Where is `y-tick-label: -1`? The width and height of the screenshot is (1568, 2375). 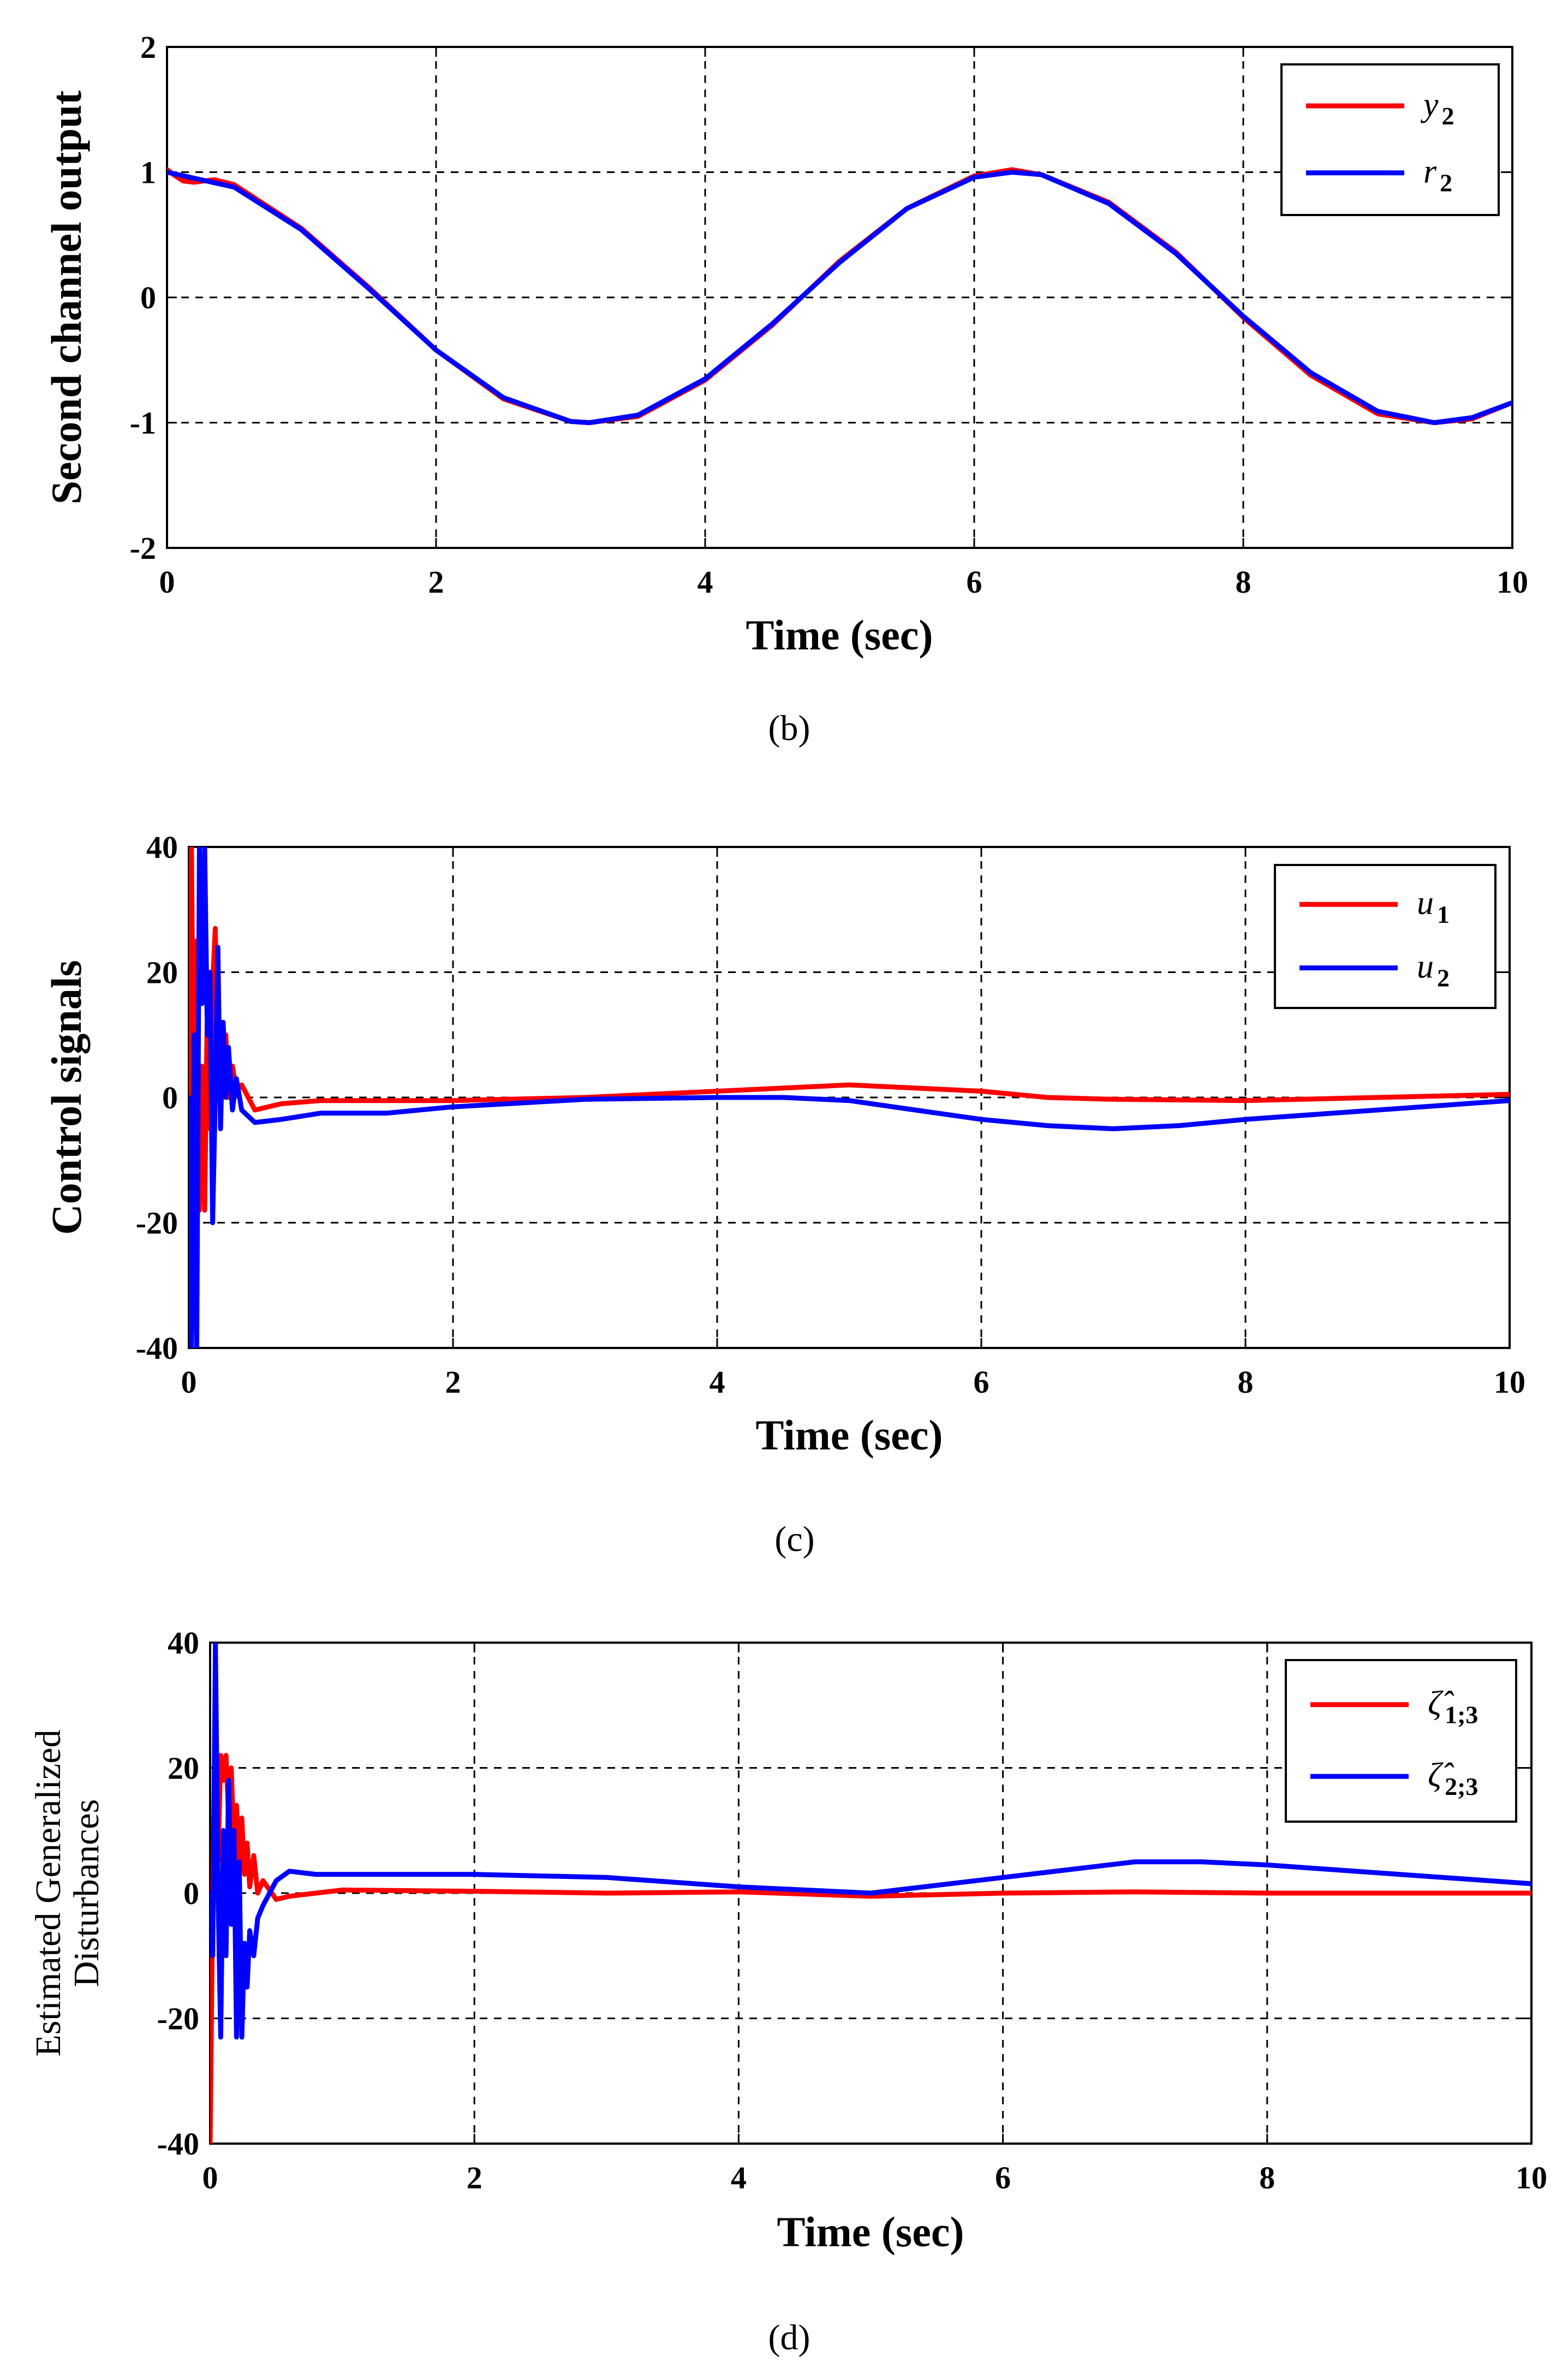
y-tick-label: -1 is located at coordinates (143, 423).